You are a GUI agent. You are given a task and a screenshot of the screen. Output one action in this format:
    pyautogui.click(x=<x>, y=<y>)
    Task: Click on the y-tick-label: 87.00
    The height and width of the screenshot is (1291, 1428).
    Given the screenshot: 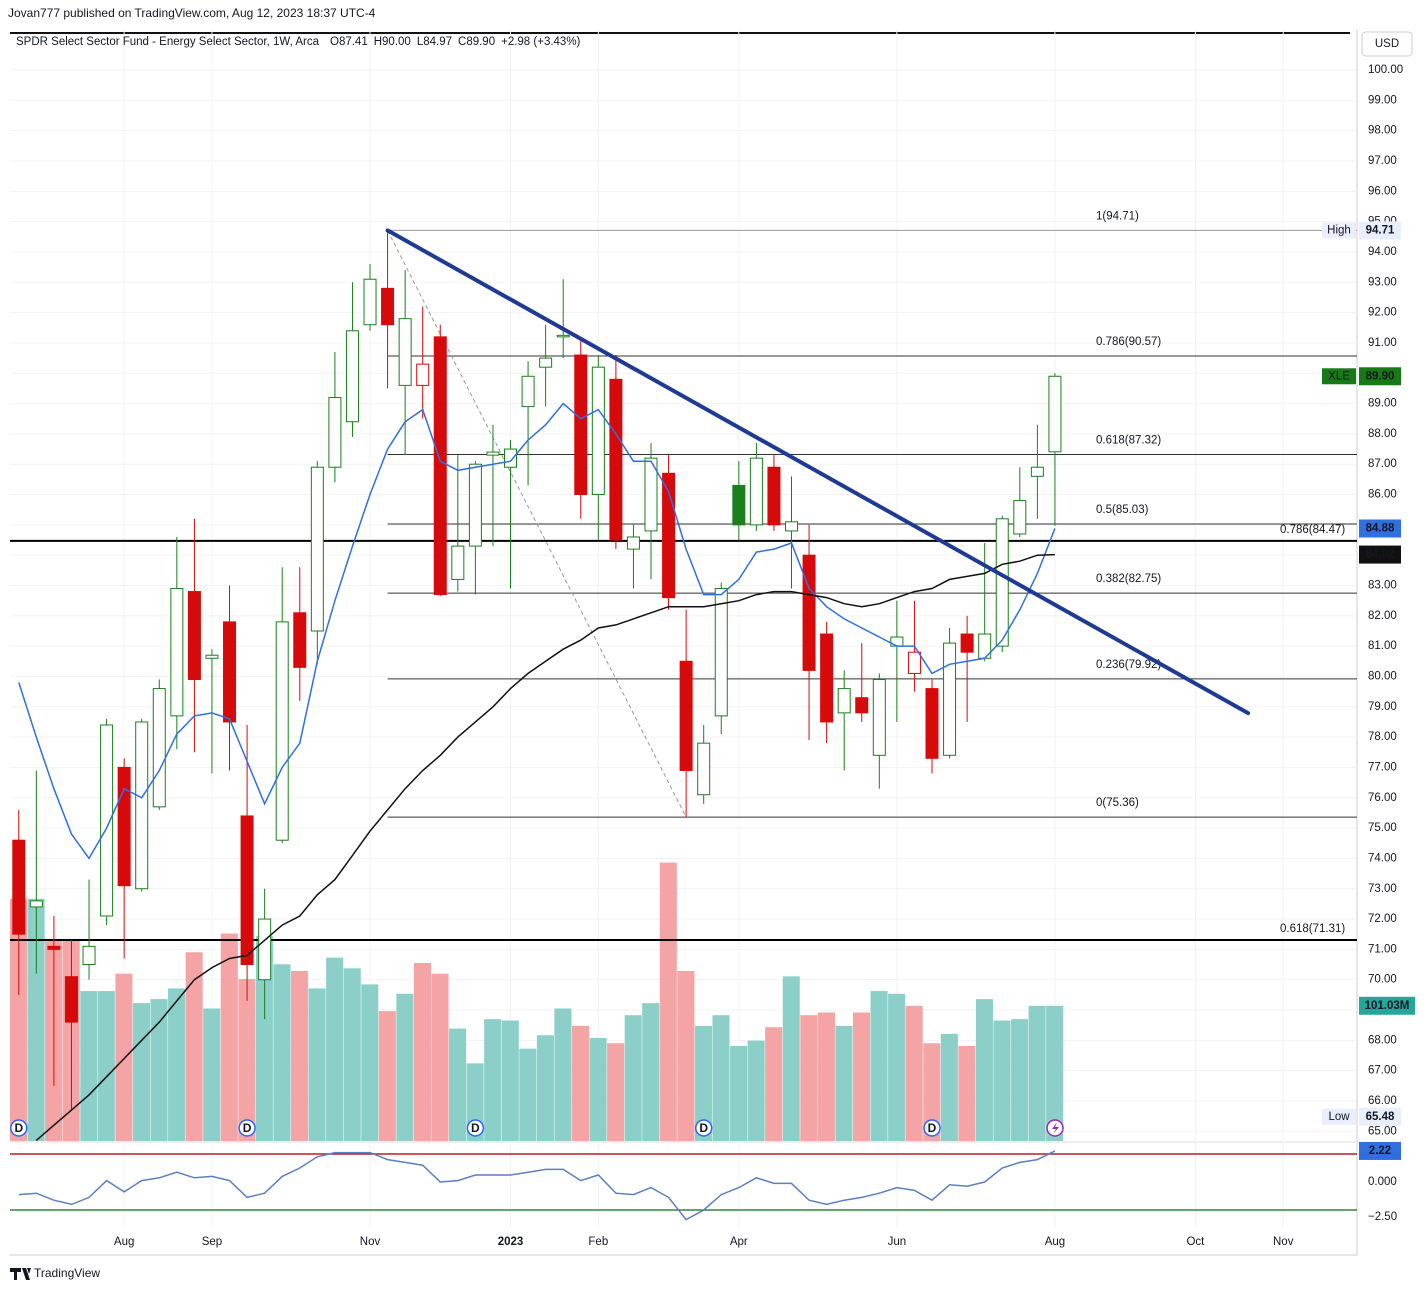 What is the action you would take?
    pyautogui.click(x=1382, y=464)
    